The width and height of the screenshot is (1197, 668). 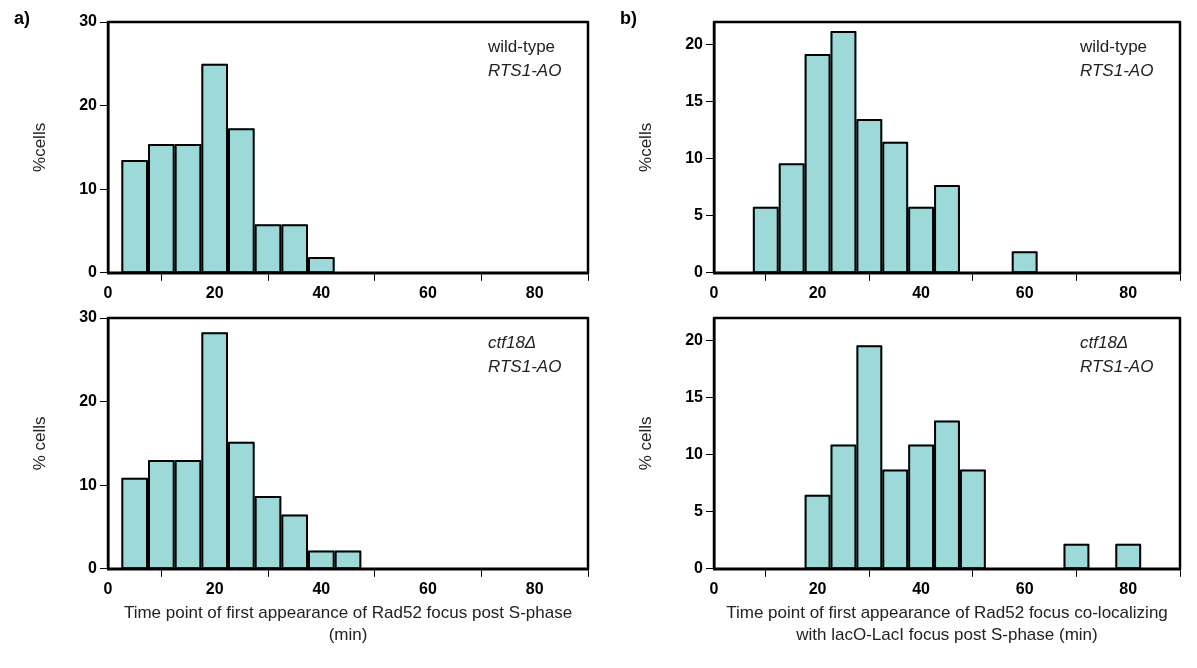 What do you see at coordinates (348, 624) in the screenshot?
I see `x-axis-title: Time point of first appearance of Rad52 focus post S-phase (min)` at bounding box center [348, 624].